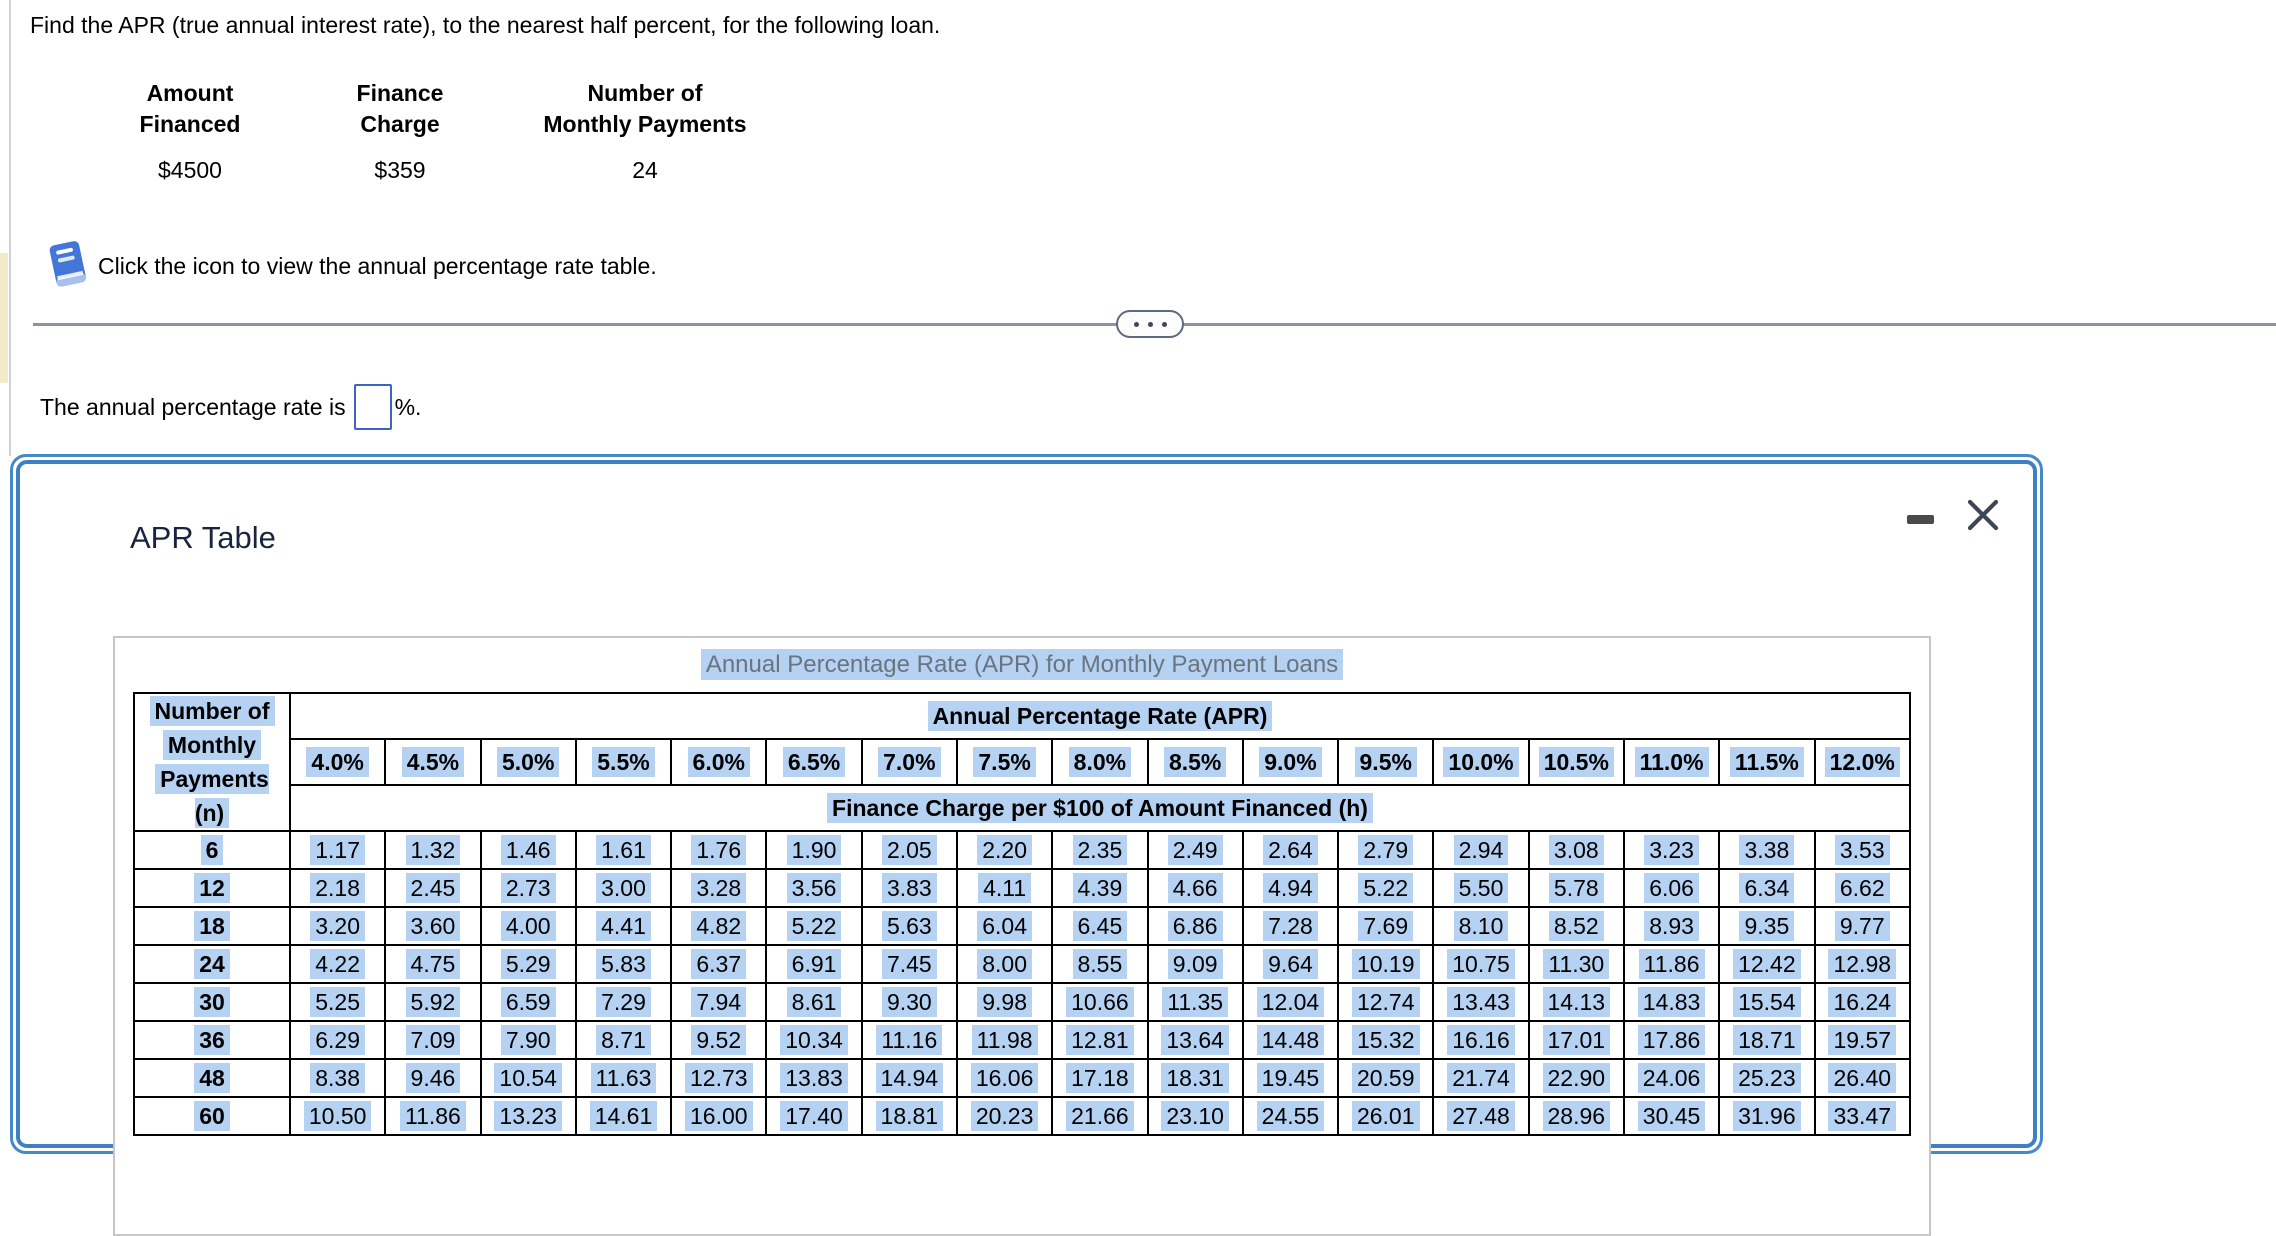 This screenshot has width=2276, height=1236. I want to click on rate-value-cell: 14.83, so click(1671, 1002).